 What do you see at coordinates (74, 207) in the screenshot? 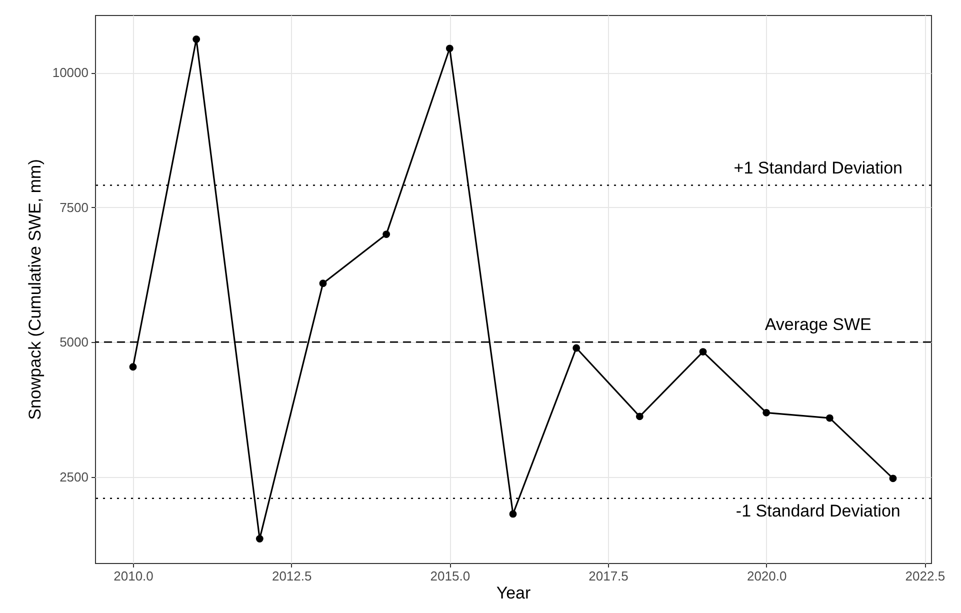
I see `y-tick-label: 7500` at bounding box center [74, 207].